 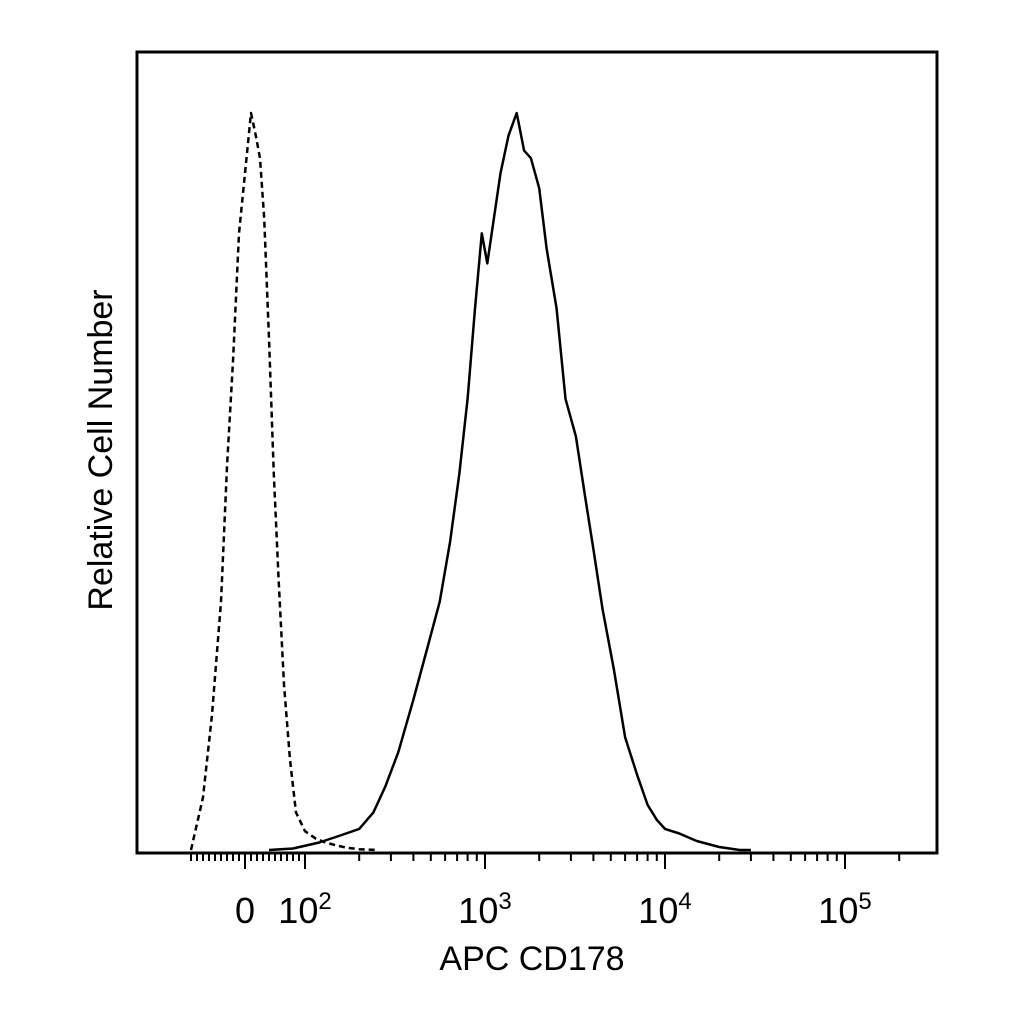 I want to click on x-tick-labels: 0 10² 10³ 10⁴ 10⁵, so click(x=553, y=909).